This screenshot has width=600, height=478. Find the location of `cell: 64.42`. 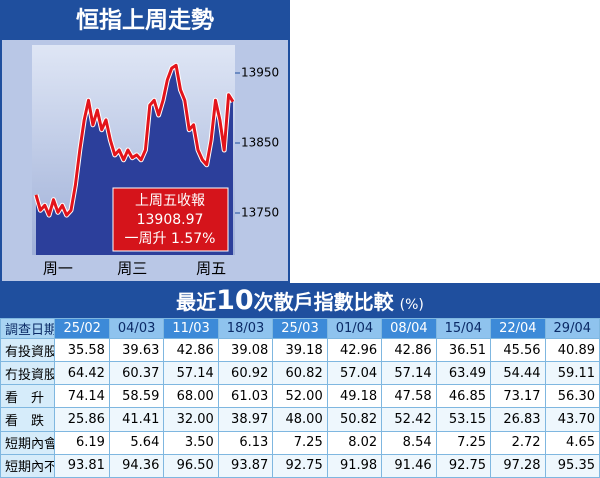

cell: 64.42 is located at coordinates (82, 373).